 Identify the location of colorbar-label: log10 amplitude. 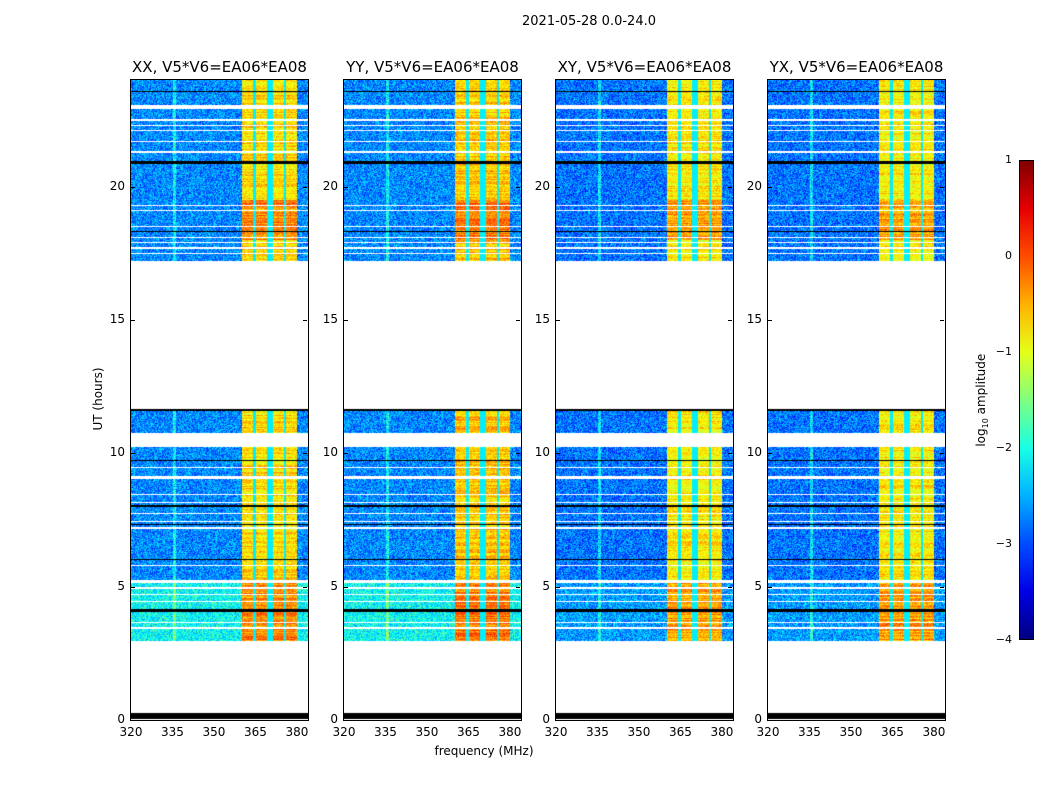
(982, 400).